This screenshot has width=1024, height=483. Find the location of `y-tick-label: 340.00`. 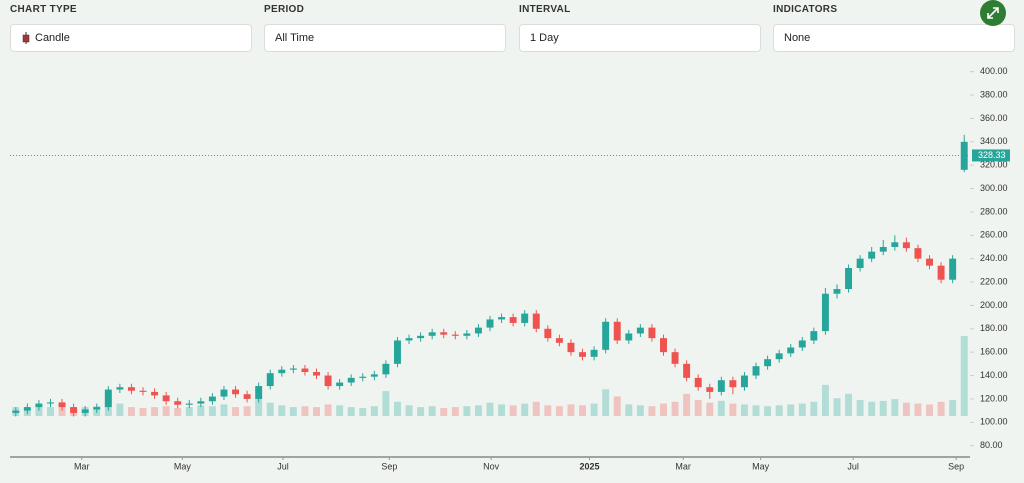

y-tick-label: 340.00 is located at coordinates (994, 141).